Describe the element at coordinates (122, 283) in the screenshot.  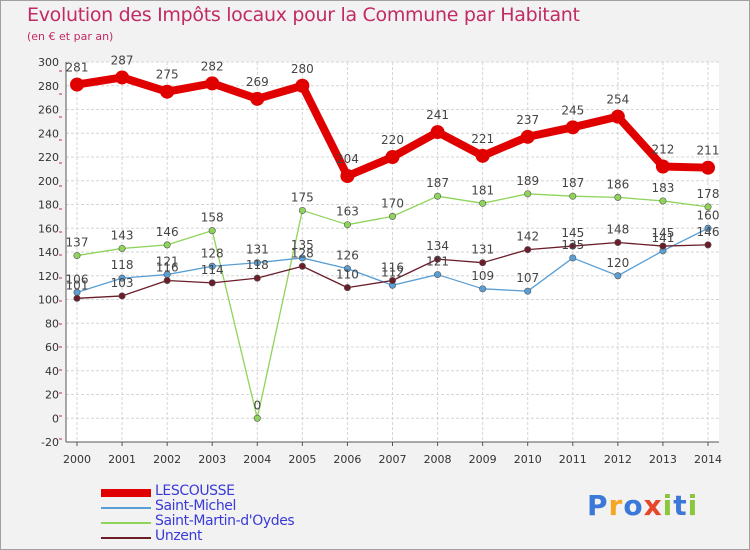
I see `data-label: 103` at that location.